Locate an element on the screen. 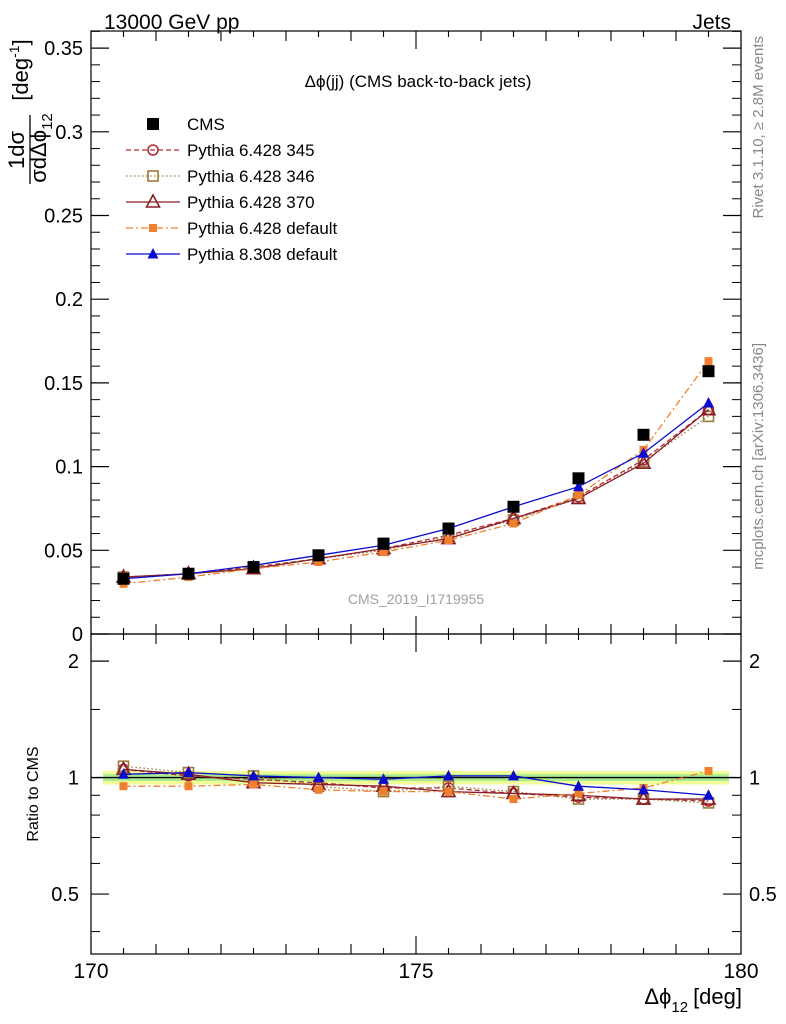  legend-item: Pythia 6.428 345 is located at coordinates (220, 150).